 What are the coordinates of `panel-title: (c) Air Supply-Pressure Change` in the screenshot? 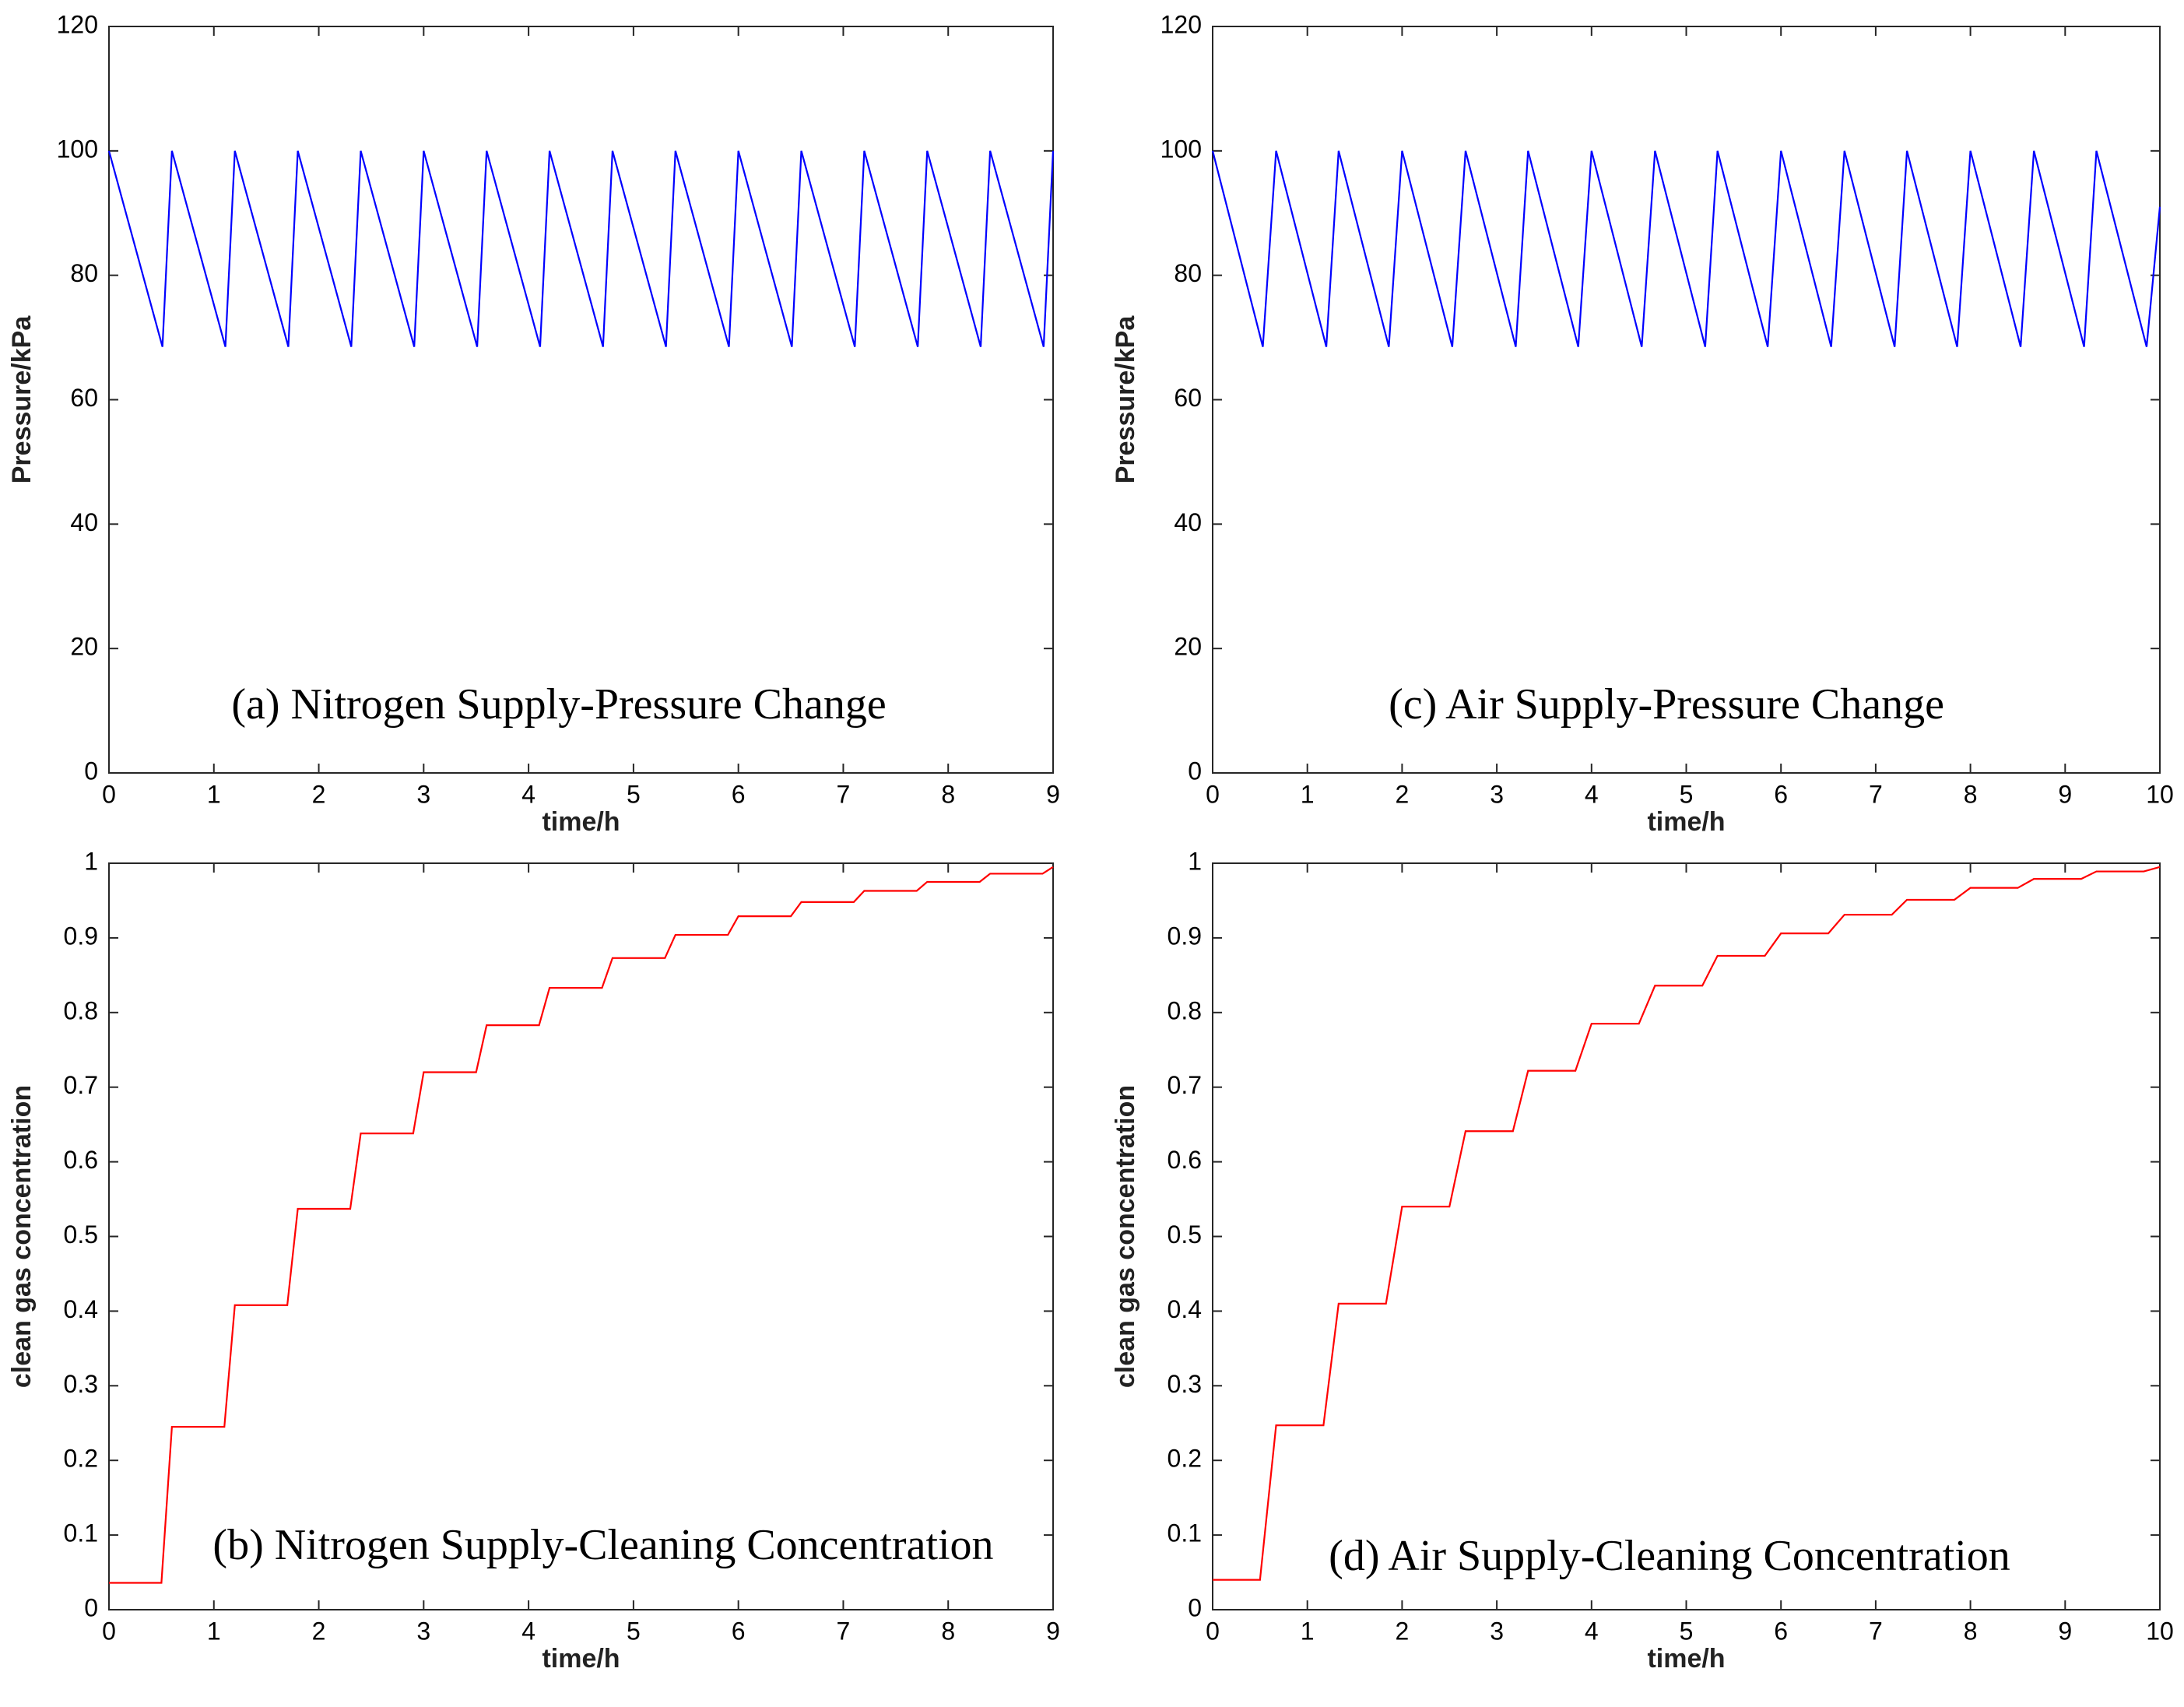 It's located at (1666, 704).